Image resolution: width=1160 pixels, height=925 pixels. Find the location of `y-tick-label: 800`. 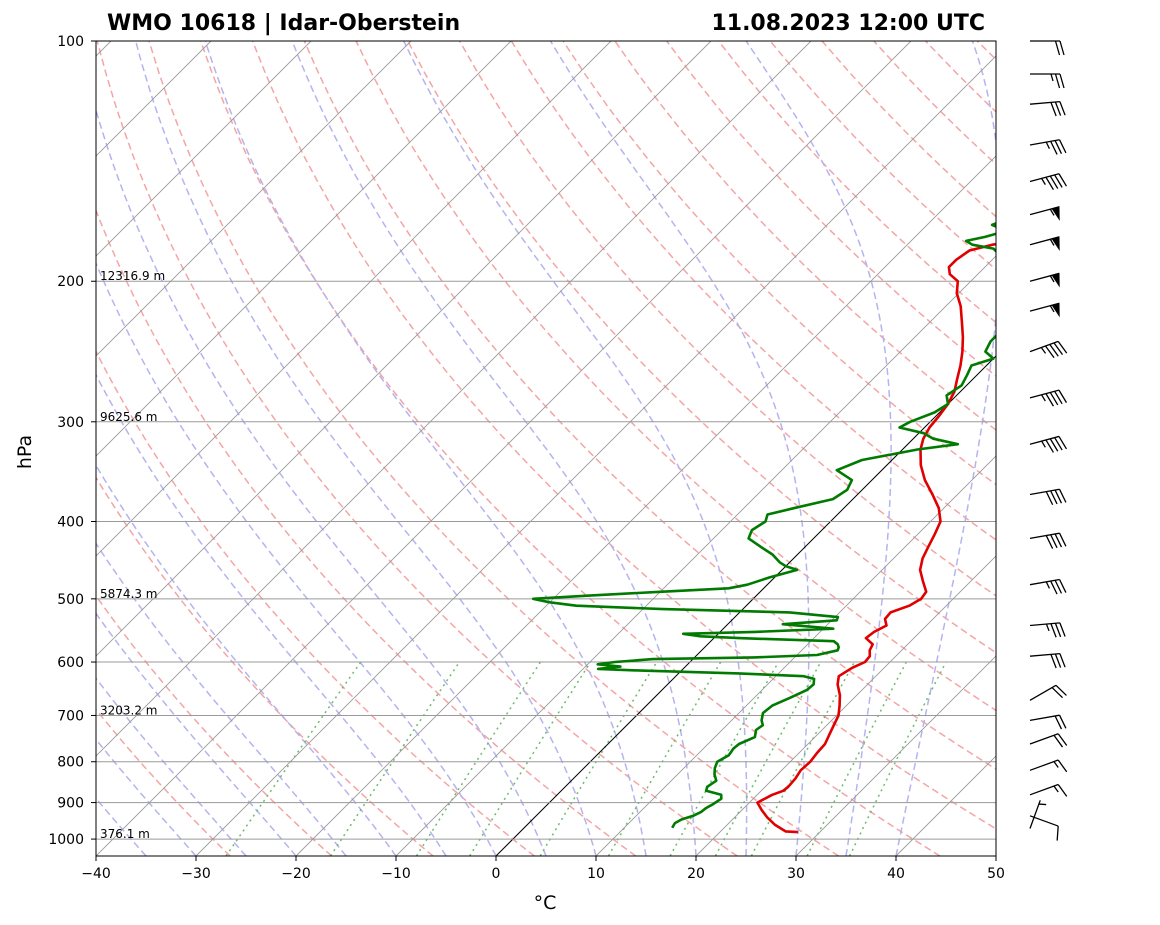

y-tick-label: 800 is located at coordinates (70, 763).